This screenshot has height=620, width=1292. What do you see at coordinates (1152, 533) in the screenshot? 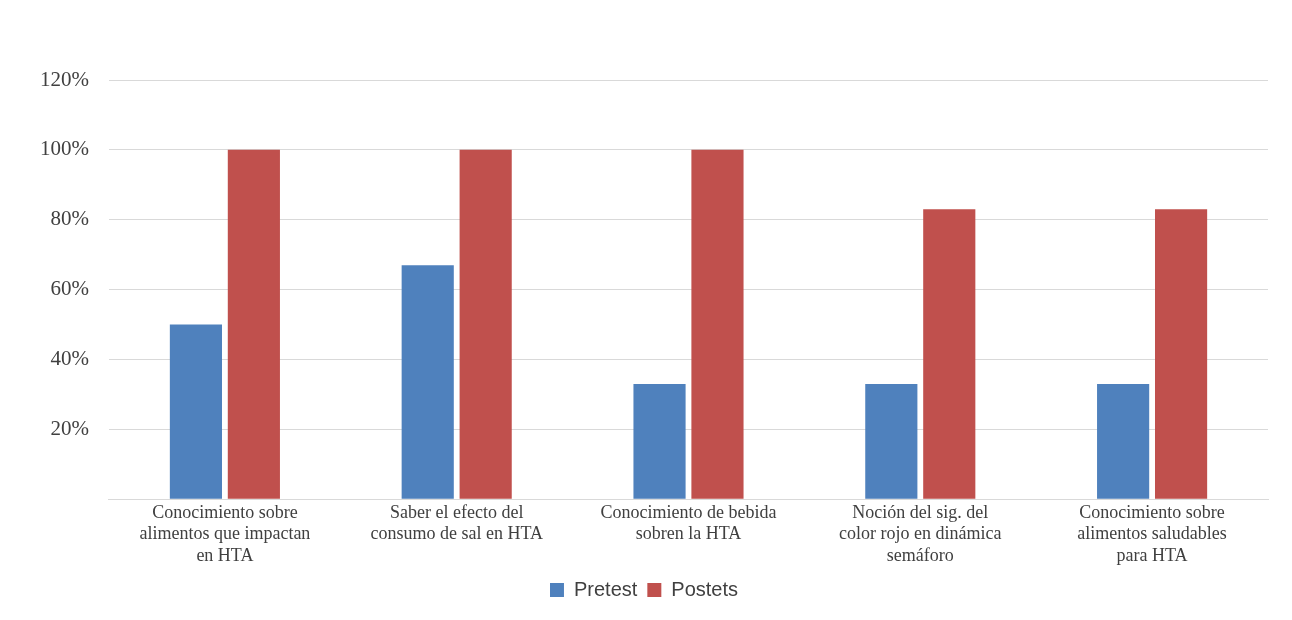
I see `x-tick-label: Conocimiento sobre alimentos saludables para HTA` at bounding box center [1152, 533].